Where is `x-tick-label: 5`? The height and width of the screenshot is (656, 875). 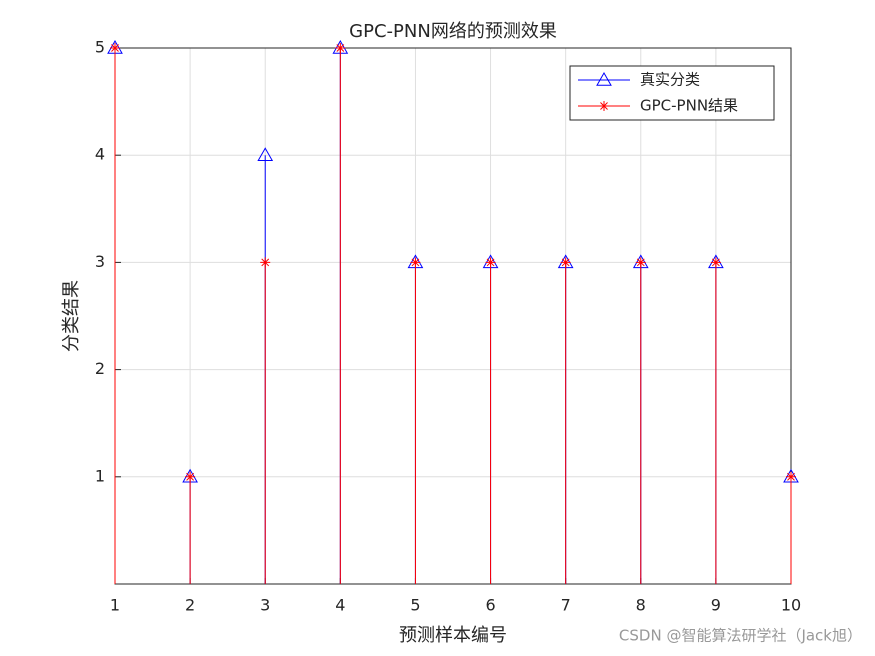
x-tick-label: 5 is located at coordinates (415, 605).